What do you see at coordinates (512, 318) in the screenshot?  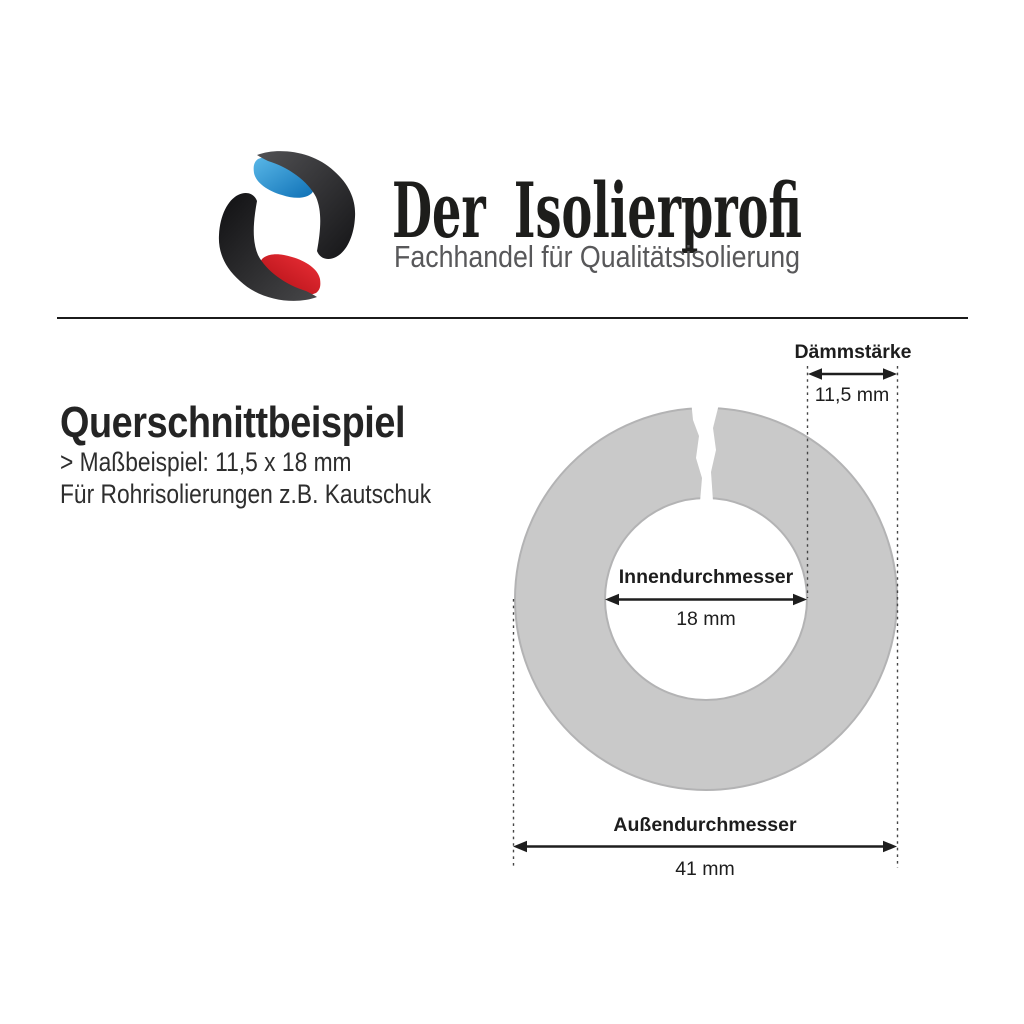 I see `header-divider` at bounding box center [512, 318].